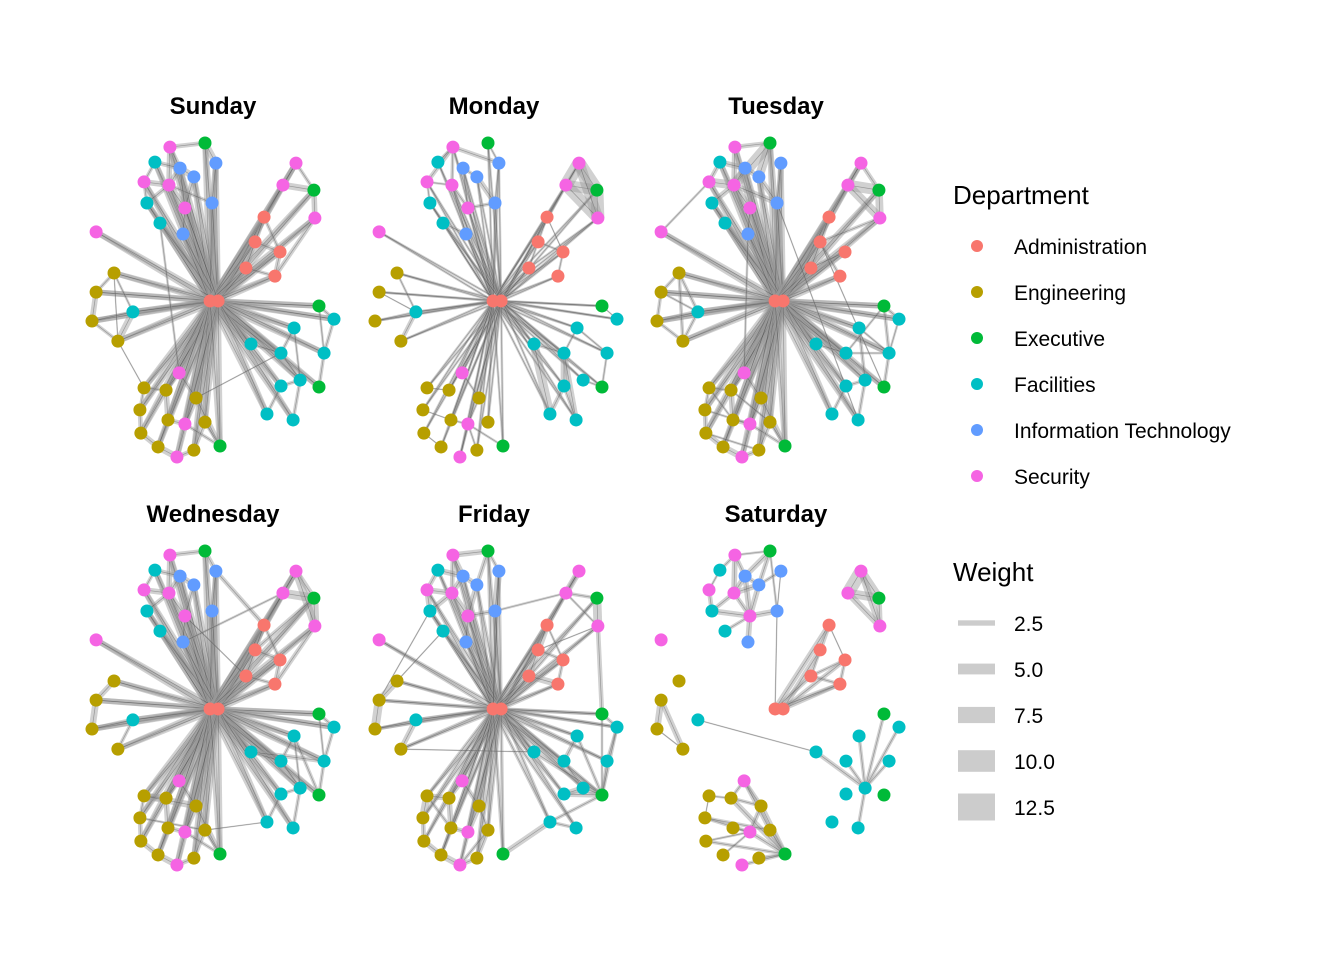  I want to click on legend-label-executive: Executive, so click(1059, 339).